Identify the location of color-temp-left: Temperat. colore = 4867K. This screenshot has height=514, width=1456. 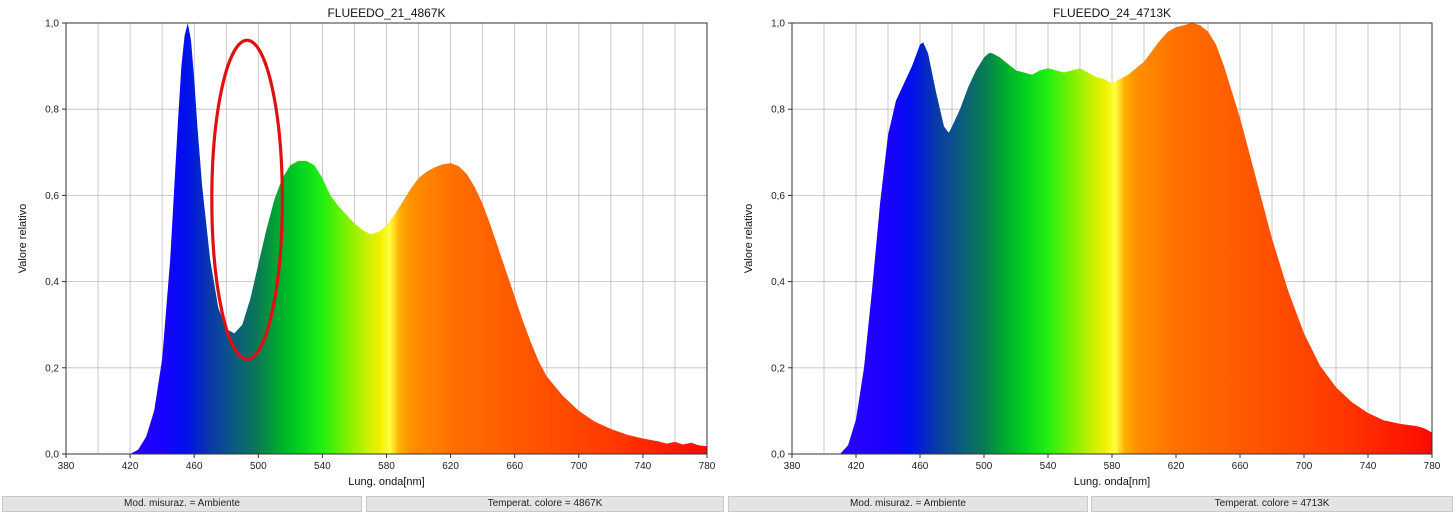
(545, 504).